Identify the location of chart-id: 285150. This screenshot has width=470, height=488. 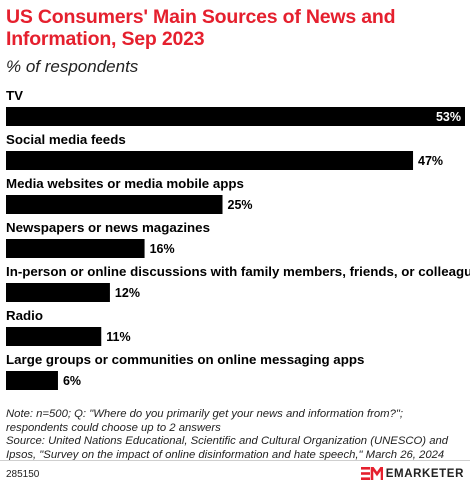
(23, 474).